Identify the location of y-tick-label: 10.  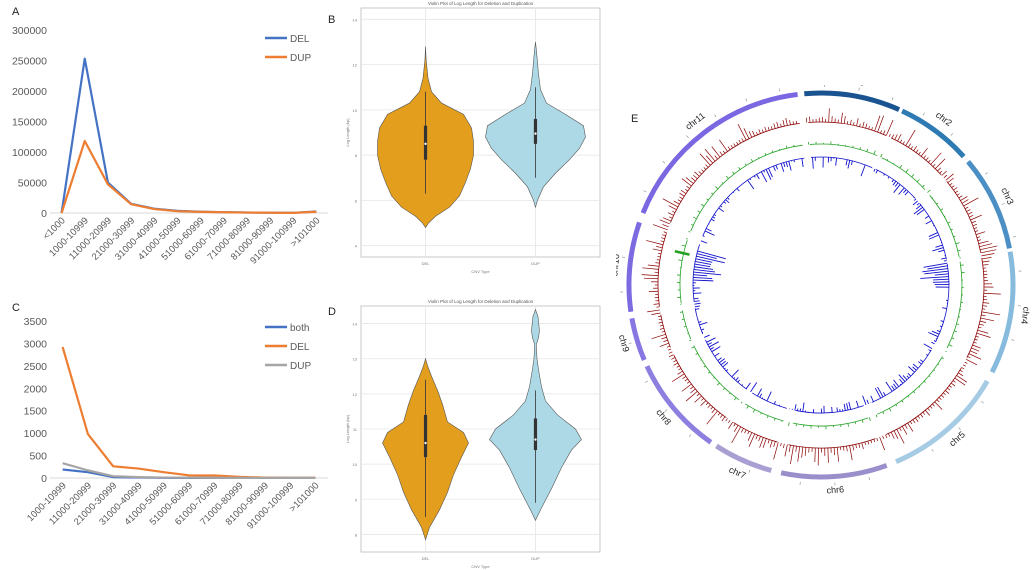
(355, 110).